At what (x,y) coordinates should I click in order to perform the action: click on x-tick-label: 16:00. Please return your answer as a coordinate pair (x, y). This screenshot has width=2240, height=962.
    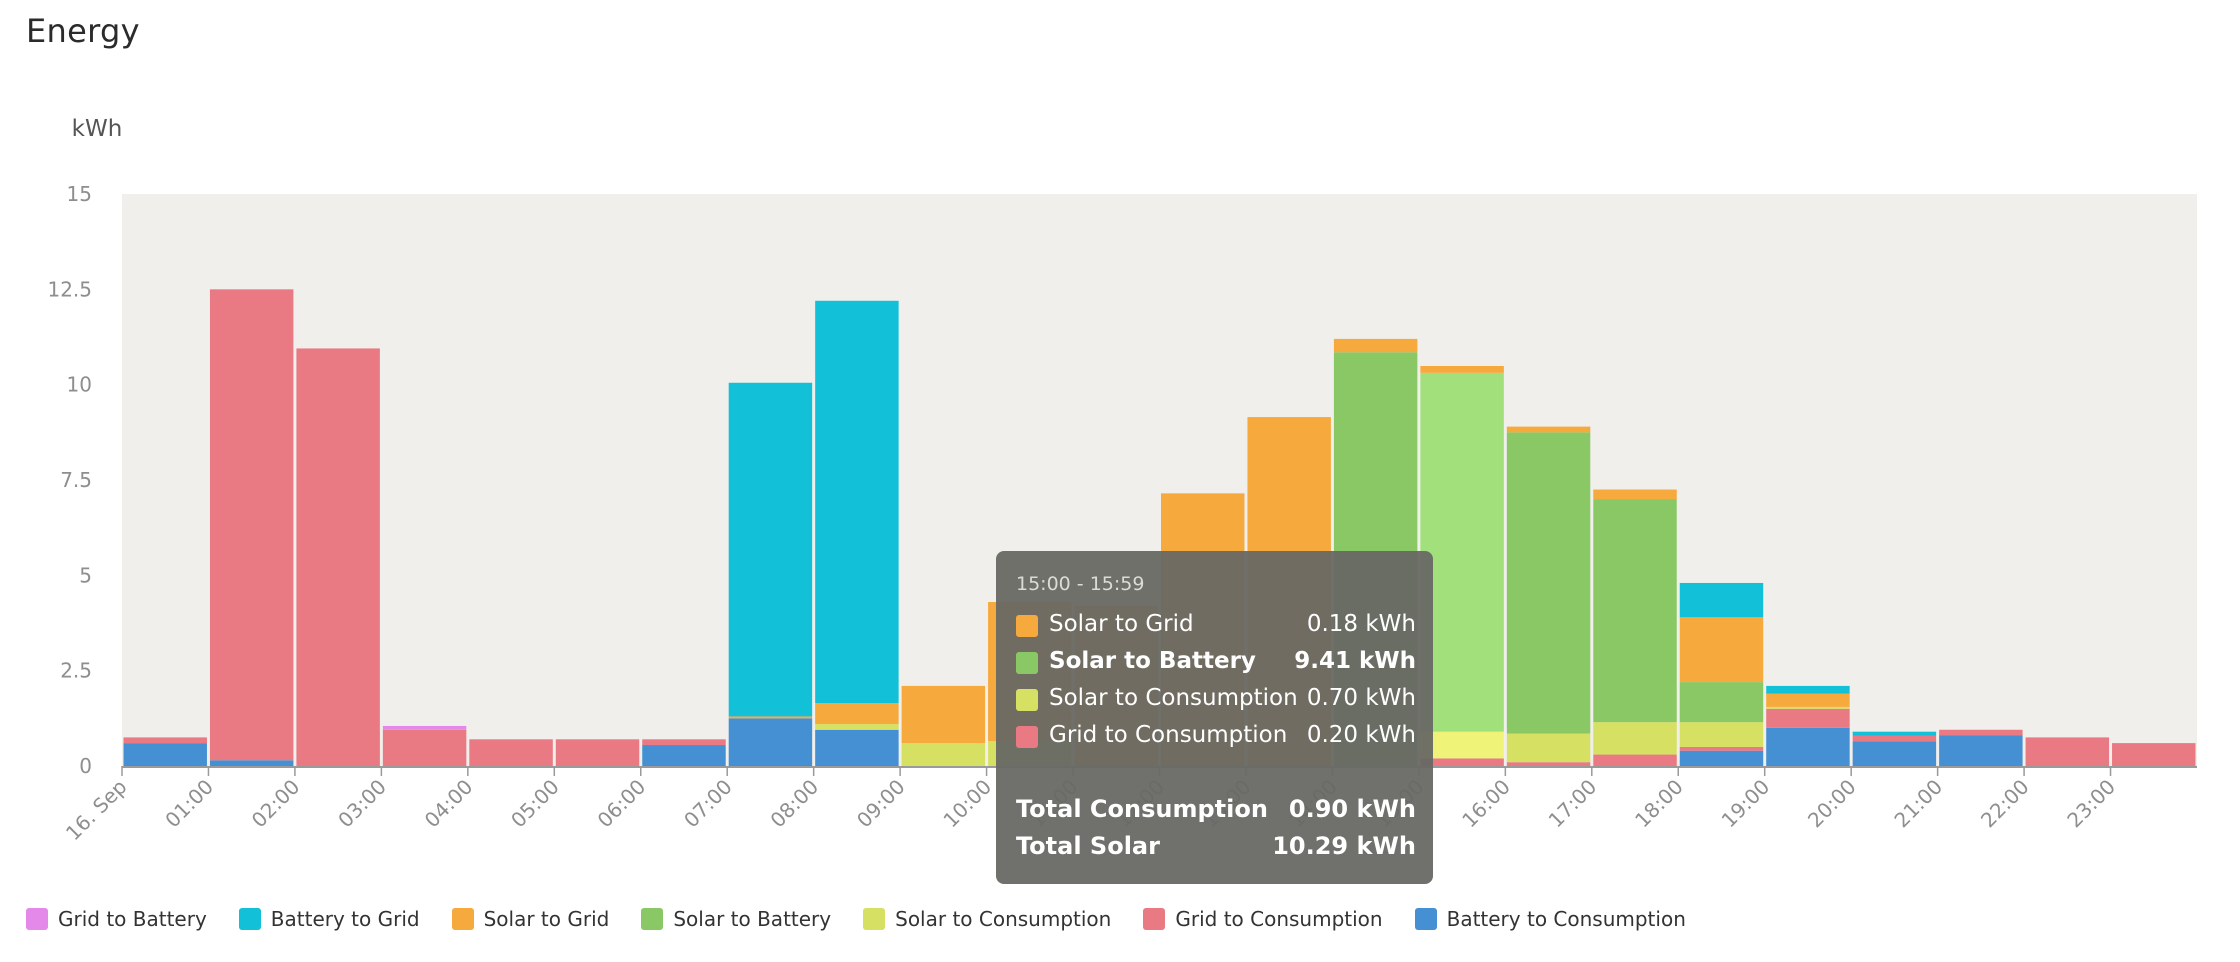
    Looking at the image, I should click on (1486, 804).